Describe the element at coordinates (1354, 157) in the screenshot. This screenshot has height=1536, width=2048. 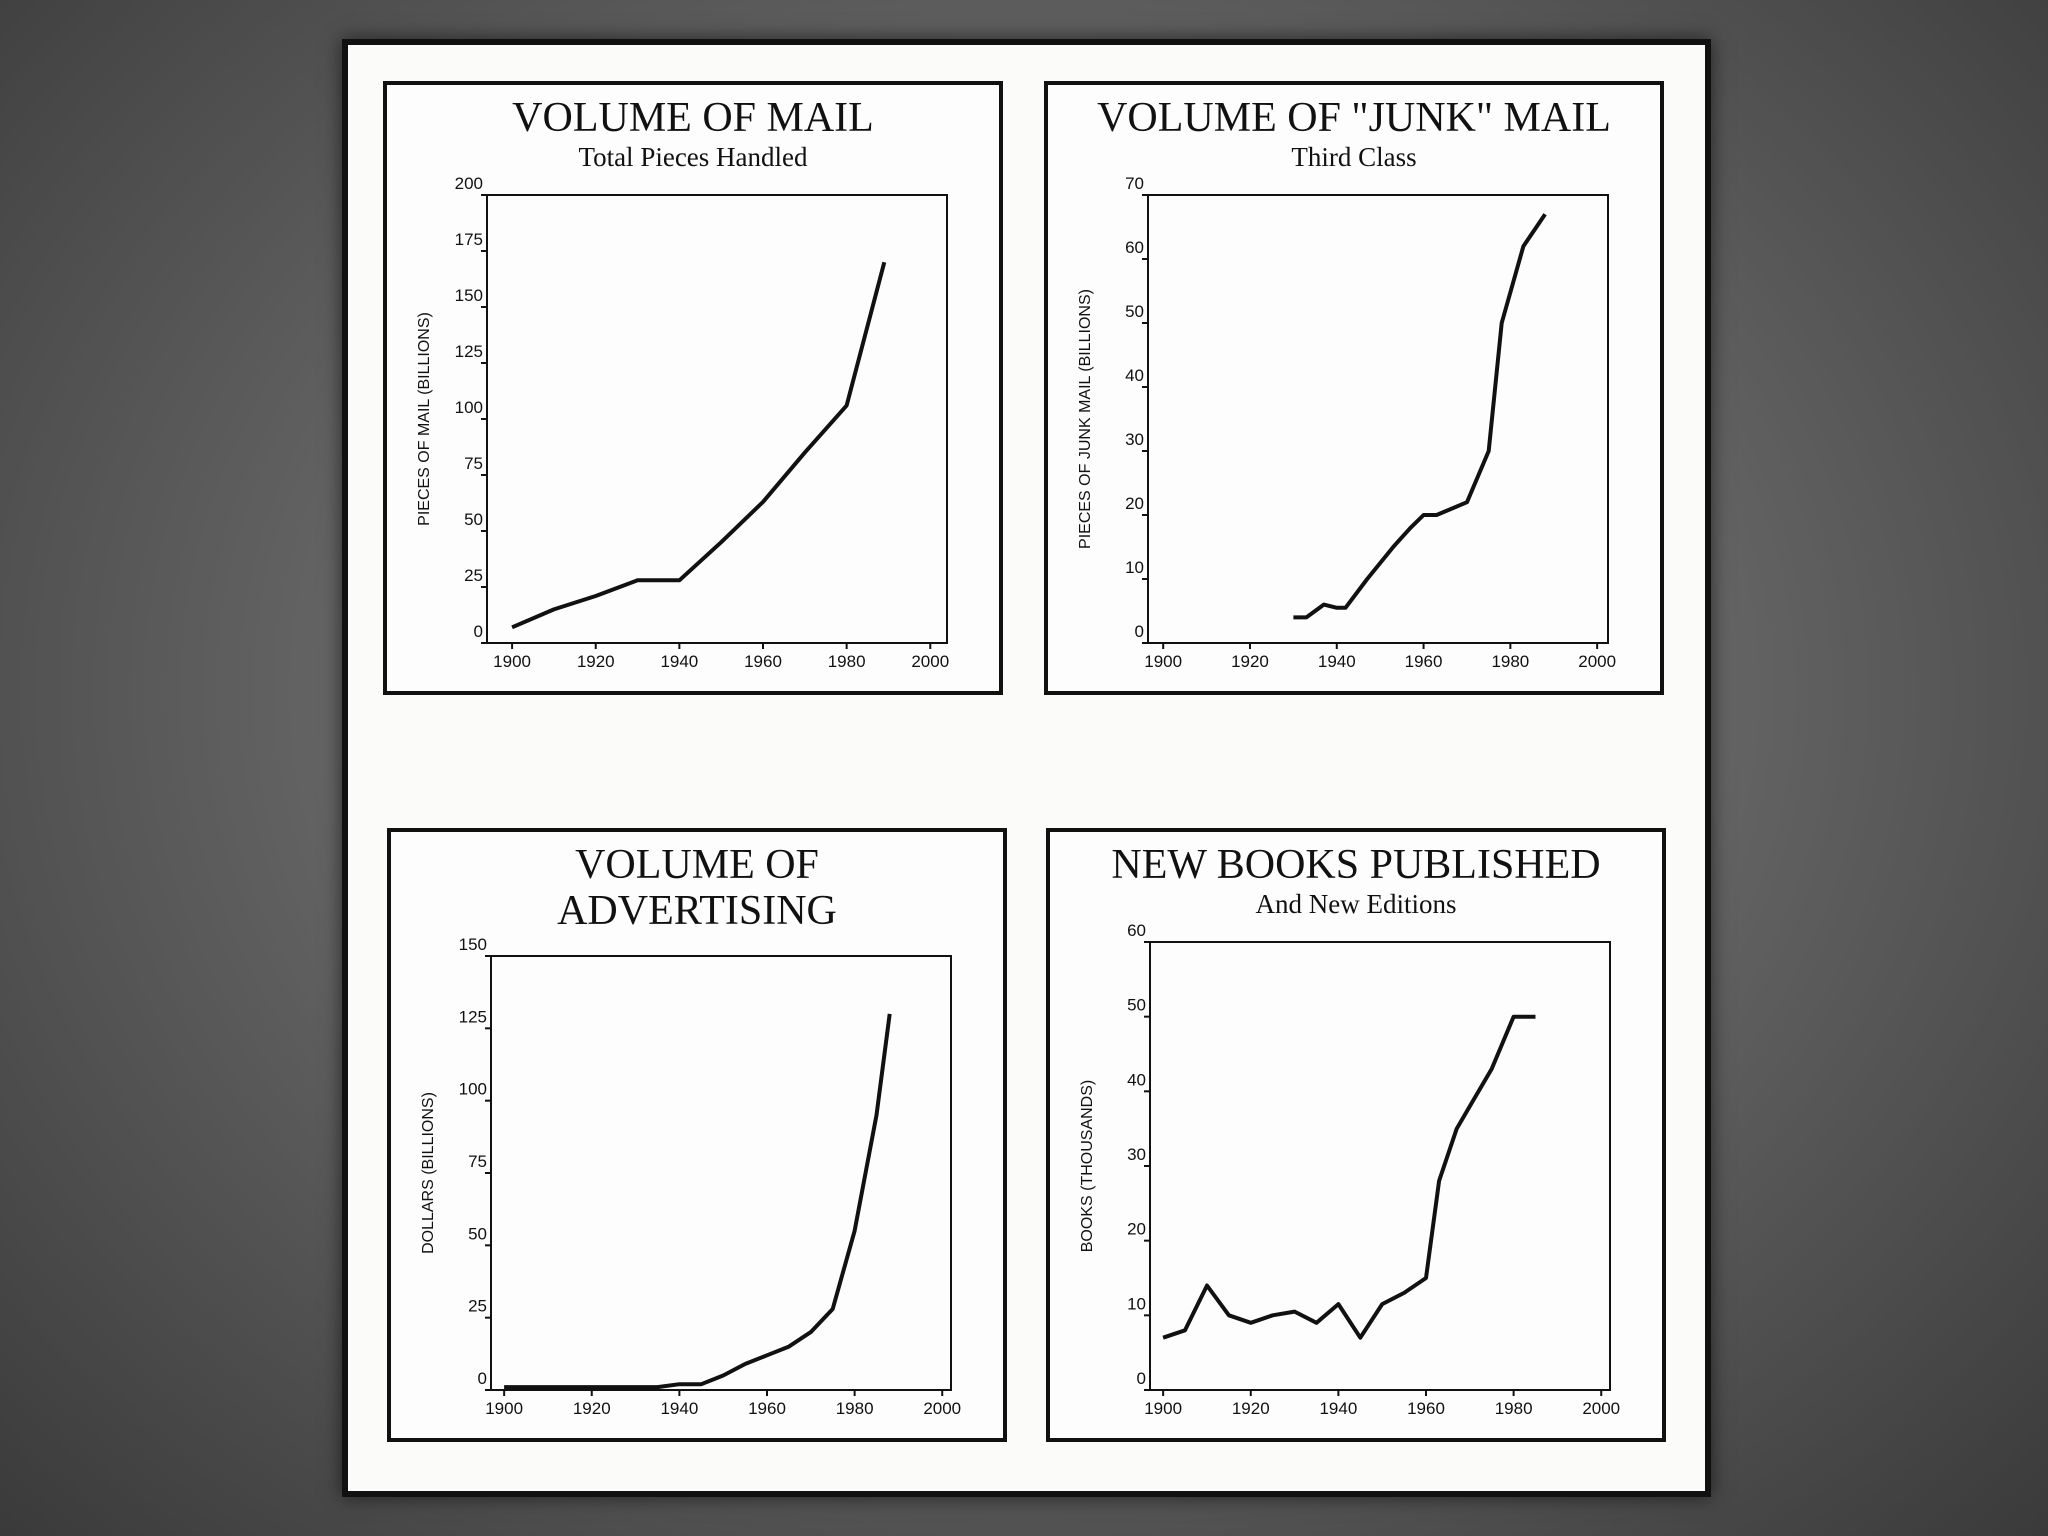
I see `chart-subtitle: Third Class` at that location.